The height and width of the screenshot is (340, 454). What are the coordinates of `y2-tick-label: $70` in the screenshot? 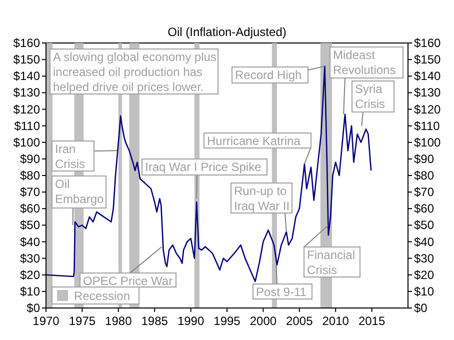 It's located at (424, 192).